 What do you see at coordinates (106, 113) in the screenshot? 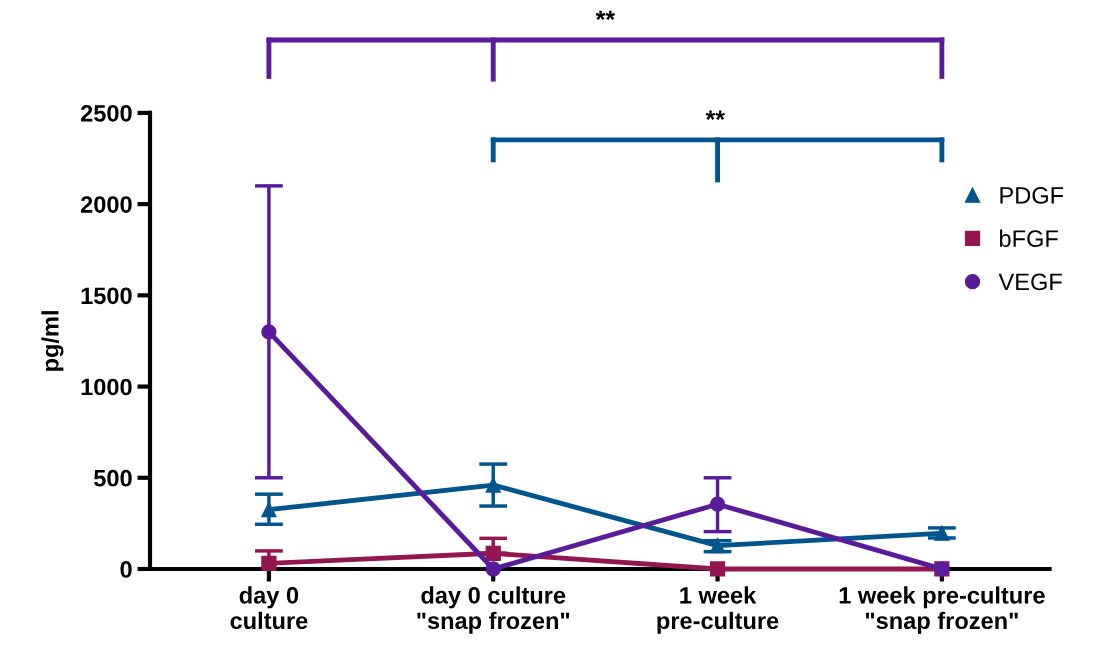
I see `y-tick-label: 2500` at bounding box center [106, 113].